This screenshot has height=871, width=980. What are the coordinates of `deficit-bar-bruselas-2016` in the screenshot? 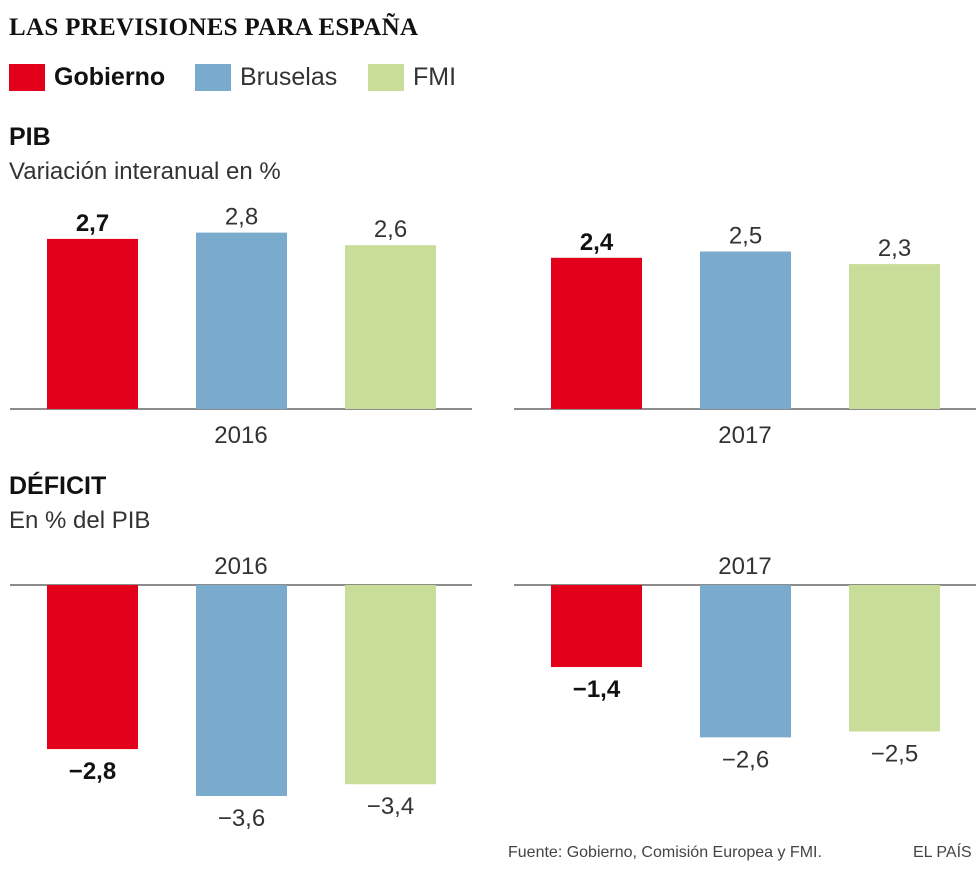 It's located at (241, 690).